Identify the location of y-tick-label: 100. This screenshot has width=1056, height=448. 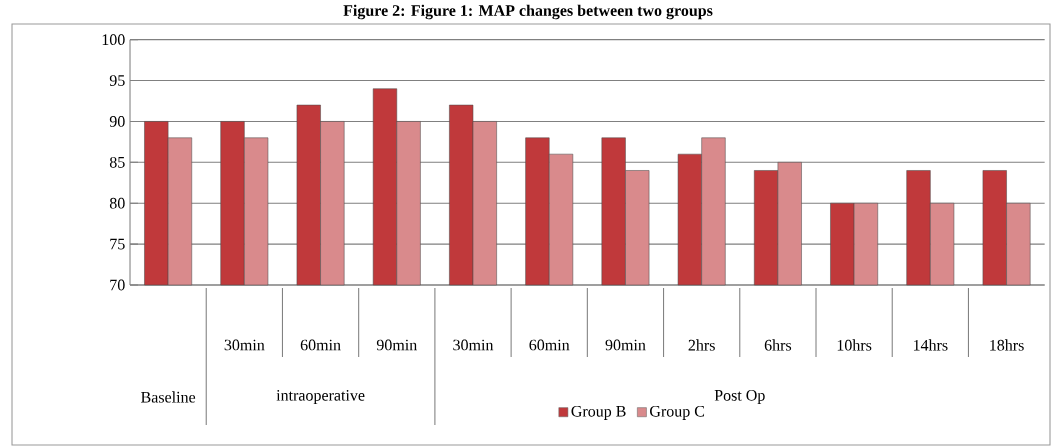
(113, 40).